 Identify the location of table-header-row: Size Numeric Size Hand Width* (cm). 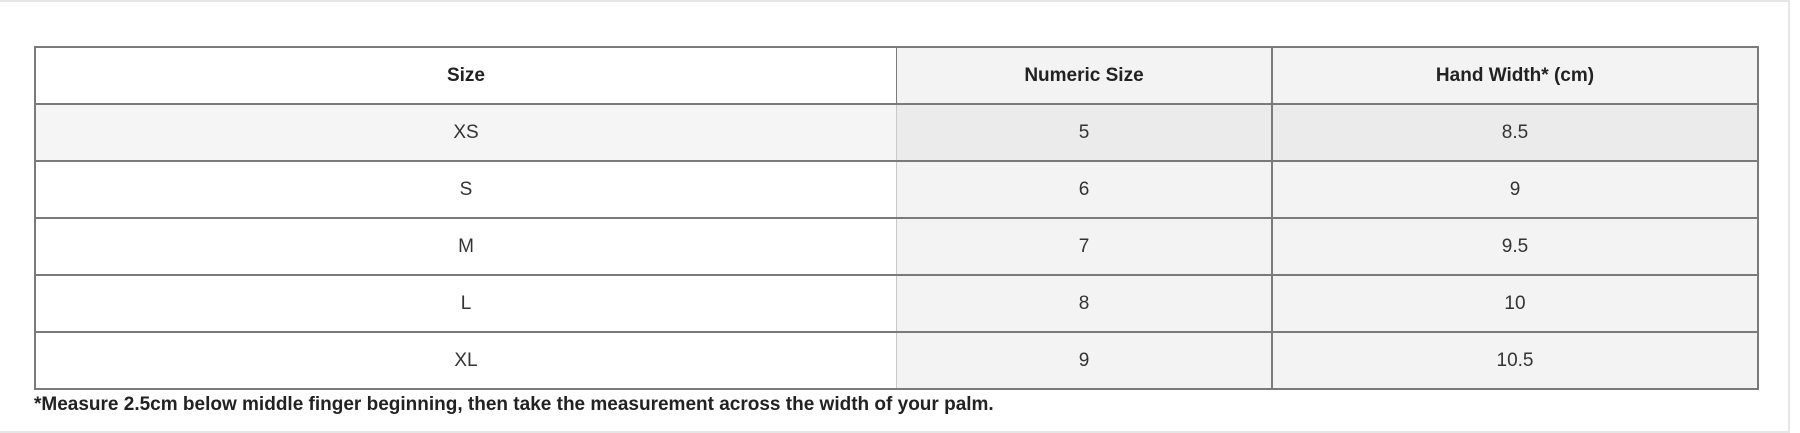
(896, 75).